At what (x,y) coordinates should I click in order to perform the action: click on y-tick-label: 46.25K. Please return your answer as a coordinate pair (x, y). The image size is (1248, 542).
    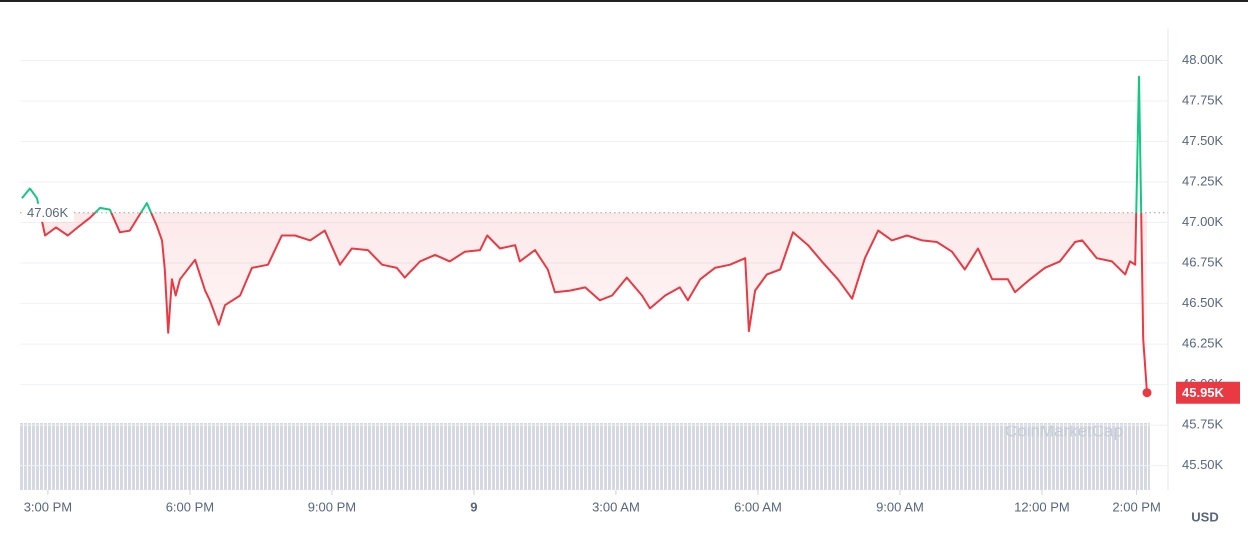
    Looking at the image, I should click on (1203, 343).